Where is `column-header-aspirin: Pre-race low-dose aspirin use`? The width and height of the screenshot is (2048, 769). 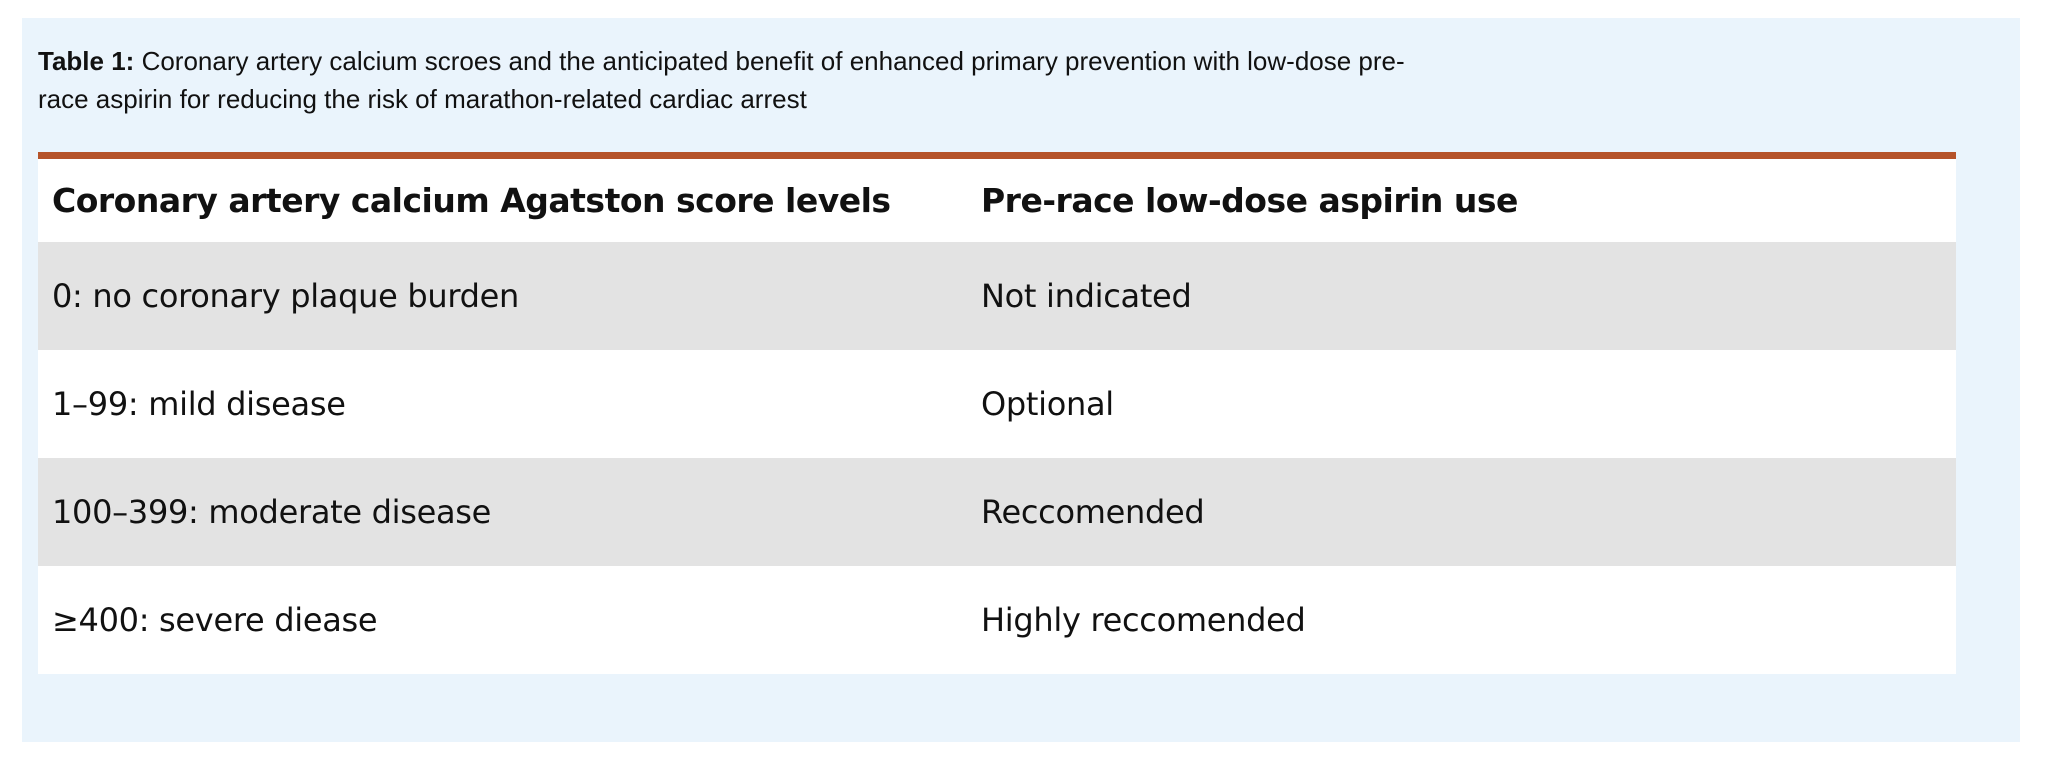
column-header-aspirin: Pre-race low-dose aspirin use is located at coordinates (1249, 200).